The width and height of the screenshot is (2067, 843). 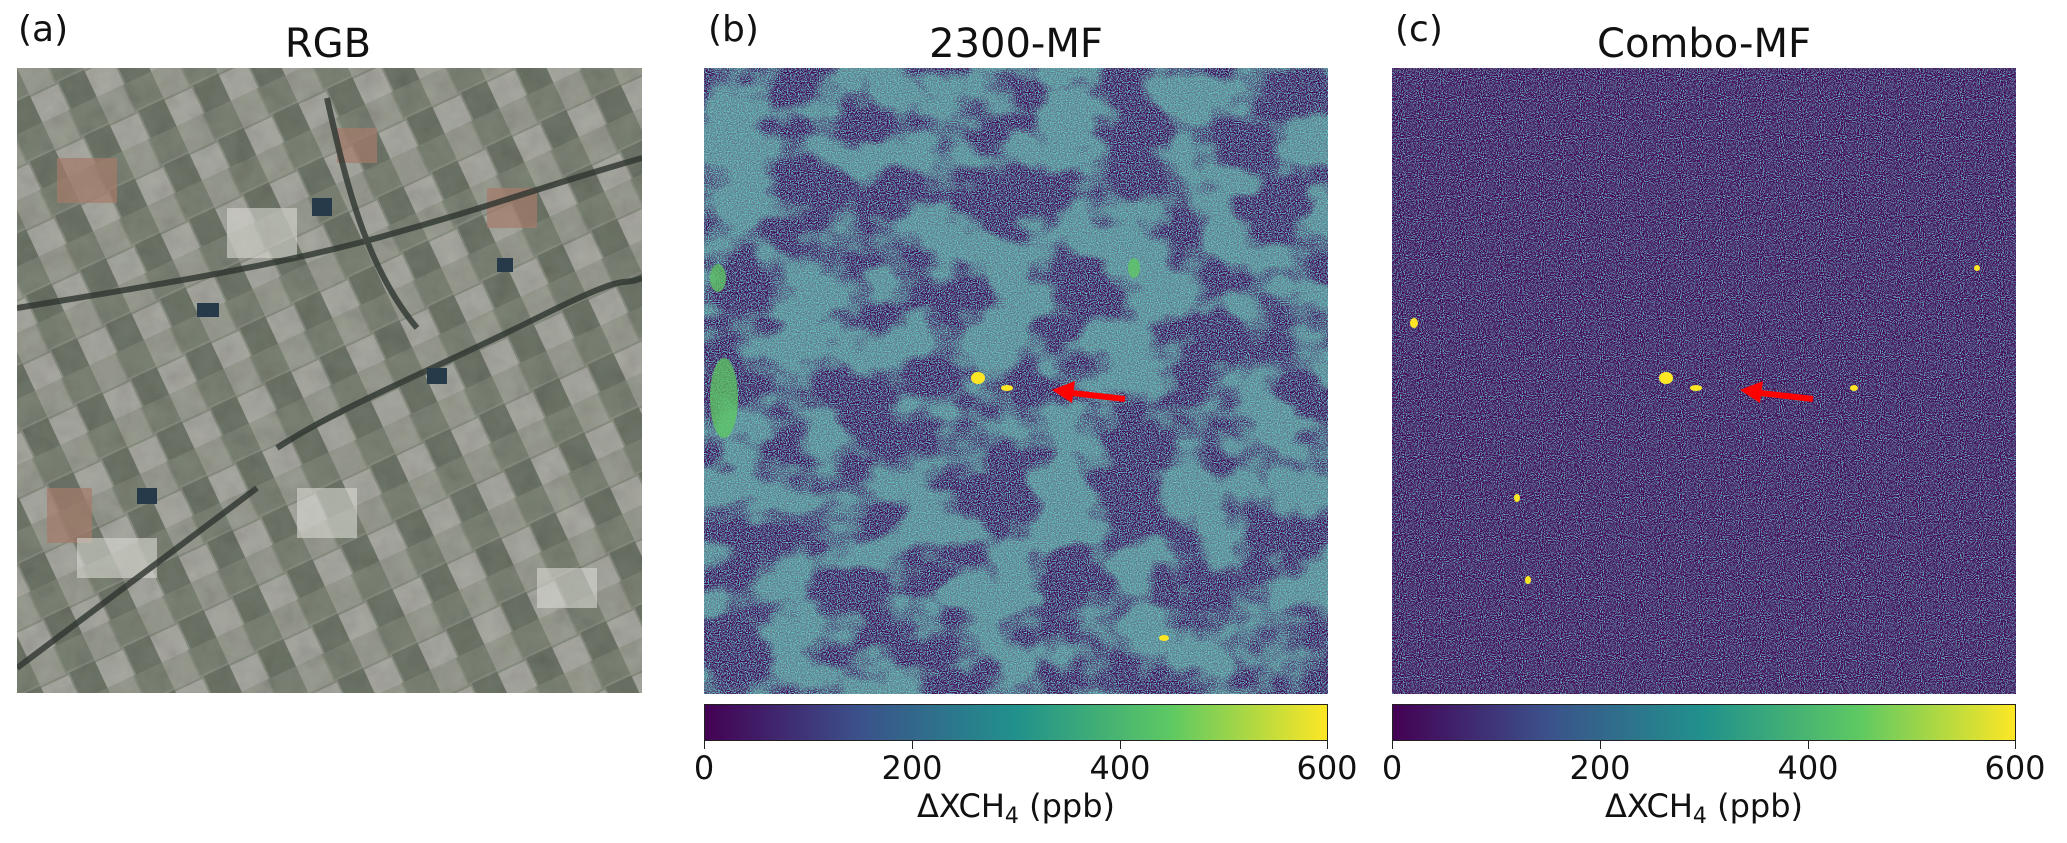 I want to click on panel-a-letter: (a), so click(x=43, y=29).